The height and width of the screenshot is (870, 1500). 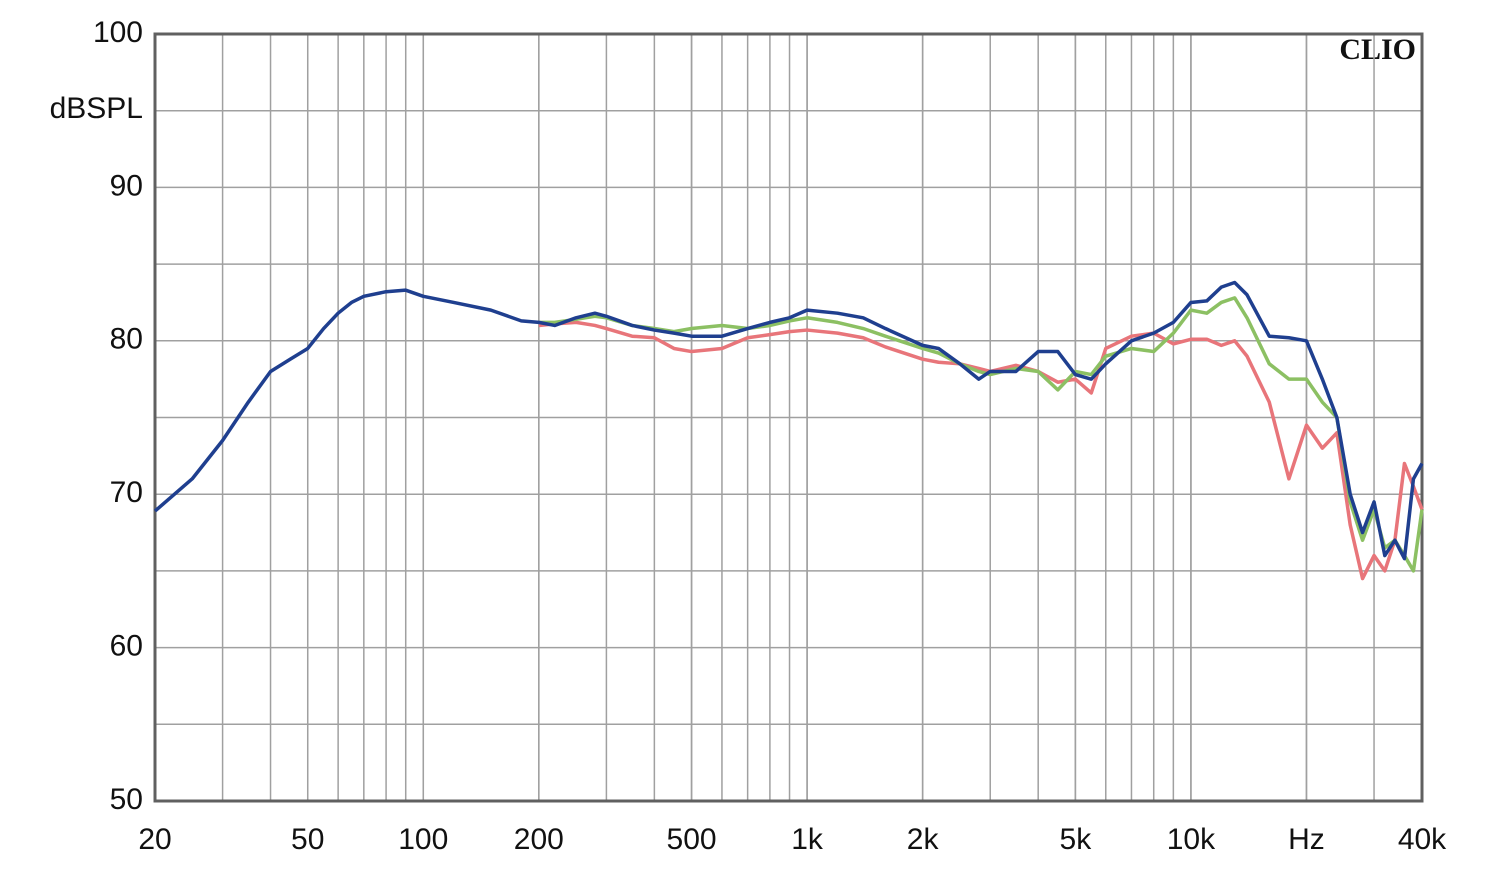 I want to click on annotation: CLIO, so click(x=1377, y=49).